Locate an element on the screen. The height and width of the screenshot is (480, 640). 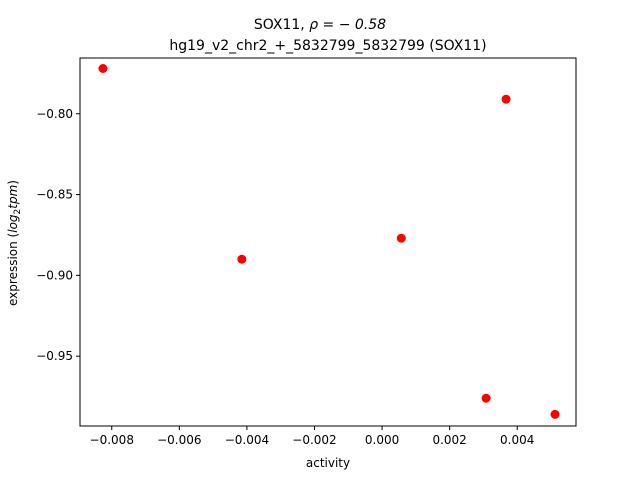
title-gene: SOX11, is located at coordinates (281, 25).